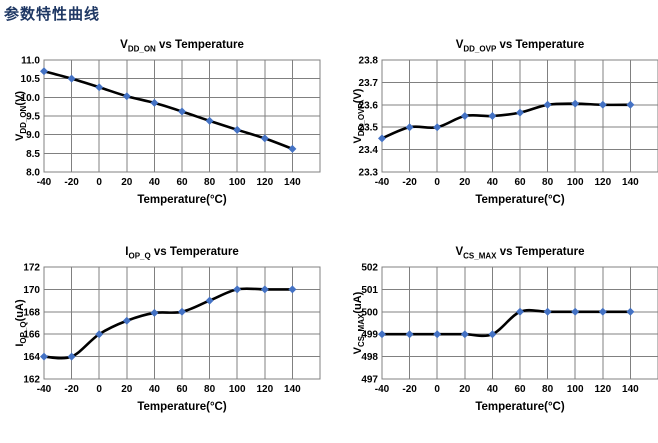 This screenshot has width=658, height=443. What do you see at coordinates (31, 290) in the screenshot?
I see `y-tick-label: 170` at bounding box center [31, 290].